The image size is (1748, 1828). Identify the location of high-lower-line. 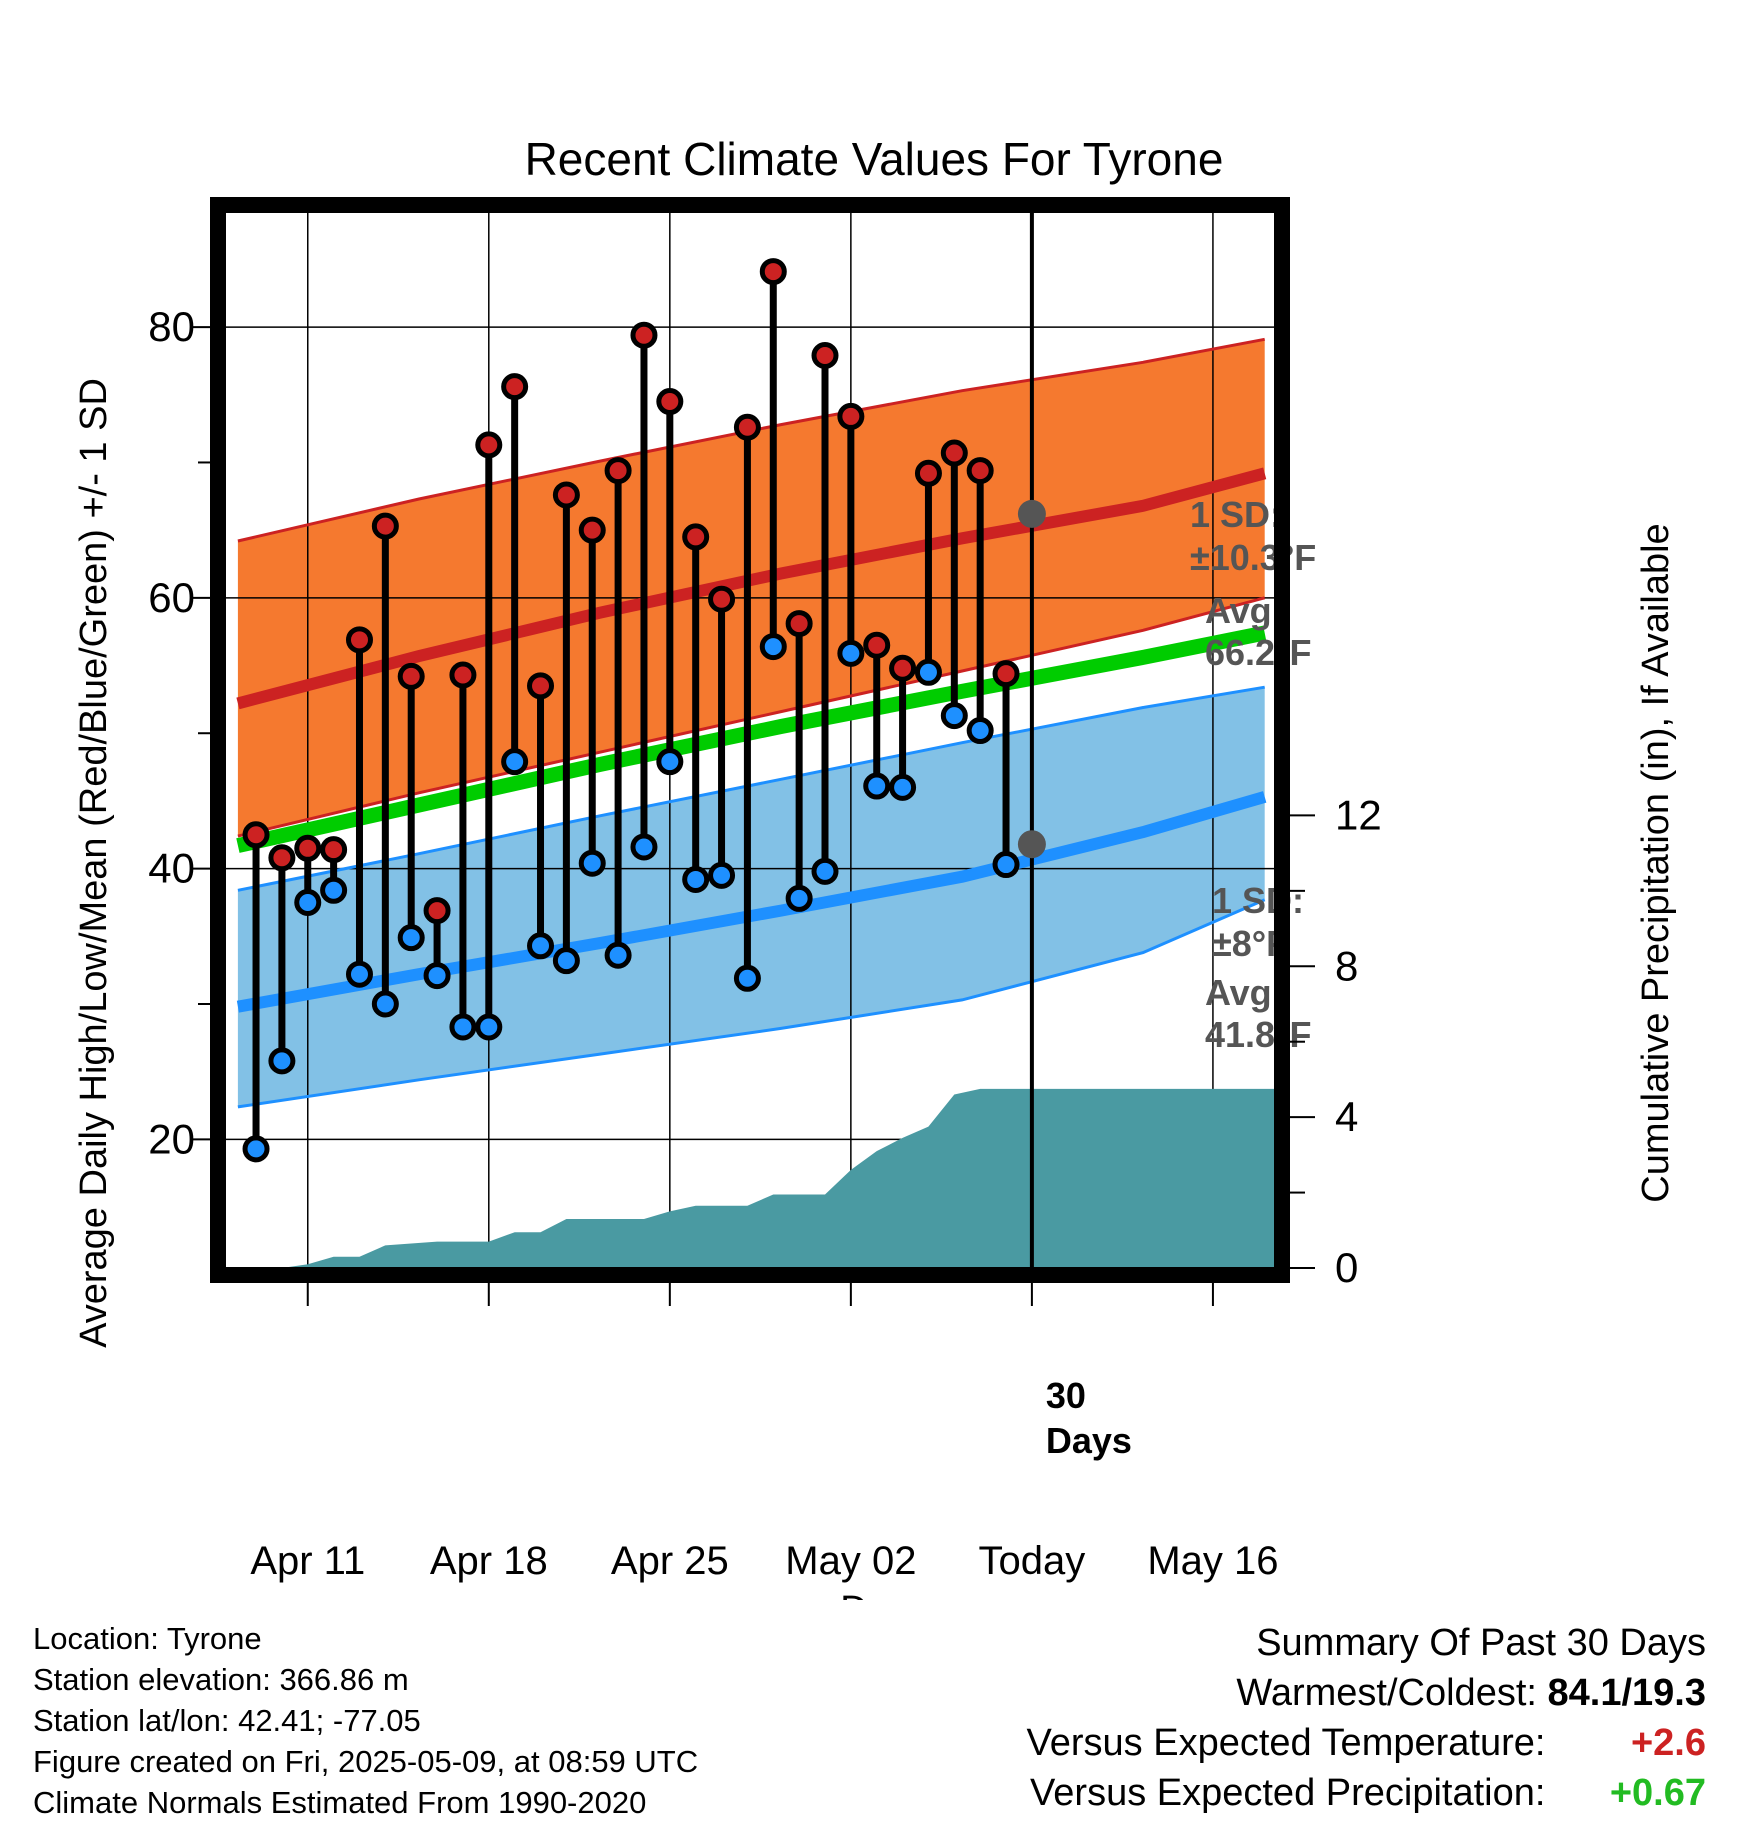
(751, 717).